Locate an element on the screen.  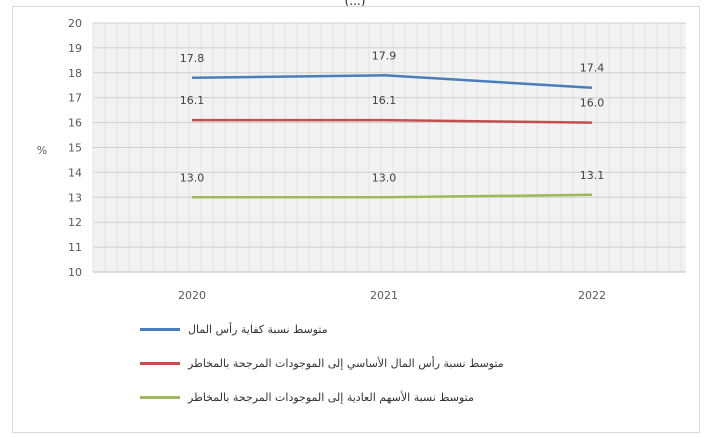
y-tick-label: 20 is located at coordinates (75, 23).